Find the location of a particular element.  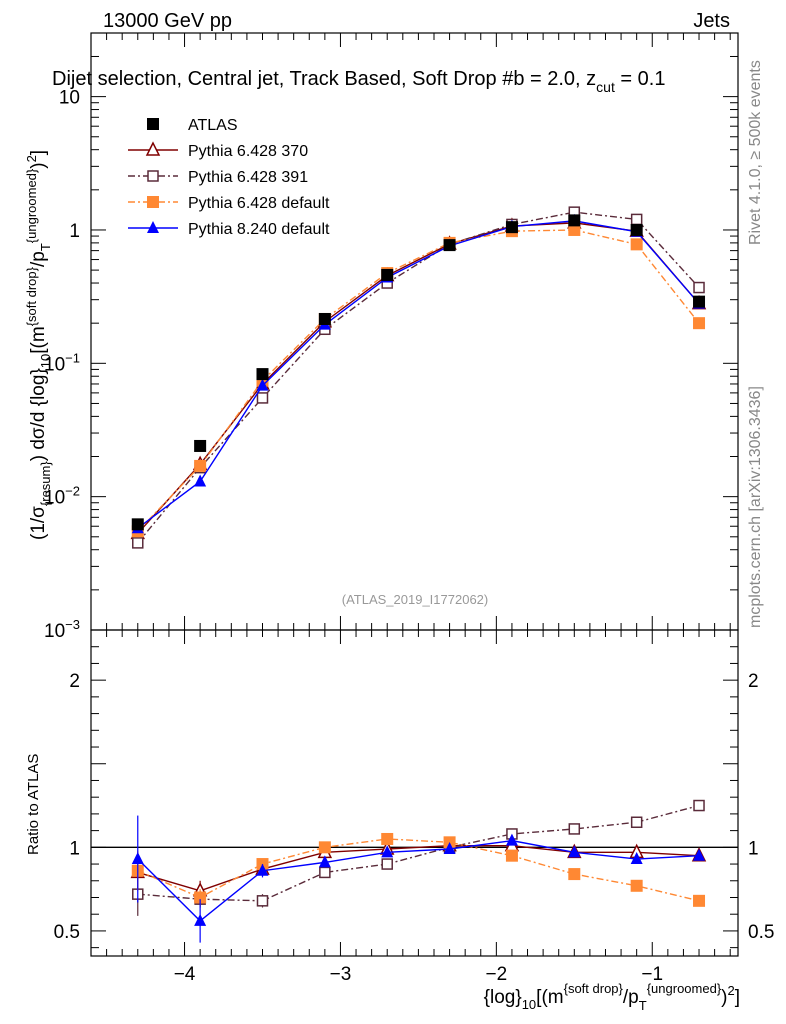

rivet-label: Rivet 4.1.0, ≥ 500k events is located at coordinates (755, 152).